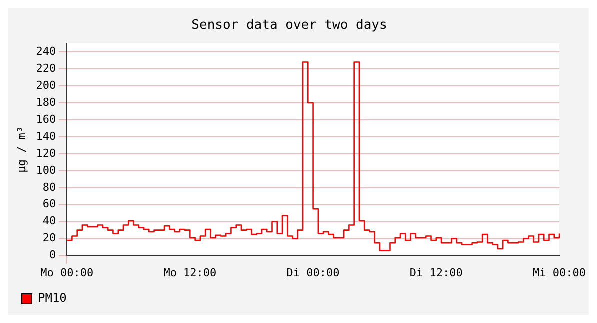  Describe the element at coordinates (49, 238) in the screenshot. I see `y-tick-label: 20` at that location.